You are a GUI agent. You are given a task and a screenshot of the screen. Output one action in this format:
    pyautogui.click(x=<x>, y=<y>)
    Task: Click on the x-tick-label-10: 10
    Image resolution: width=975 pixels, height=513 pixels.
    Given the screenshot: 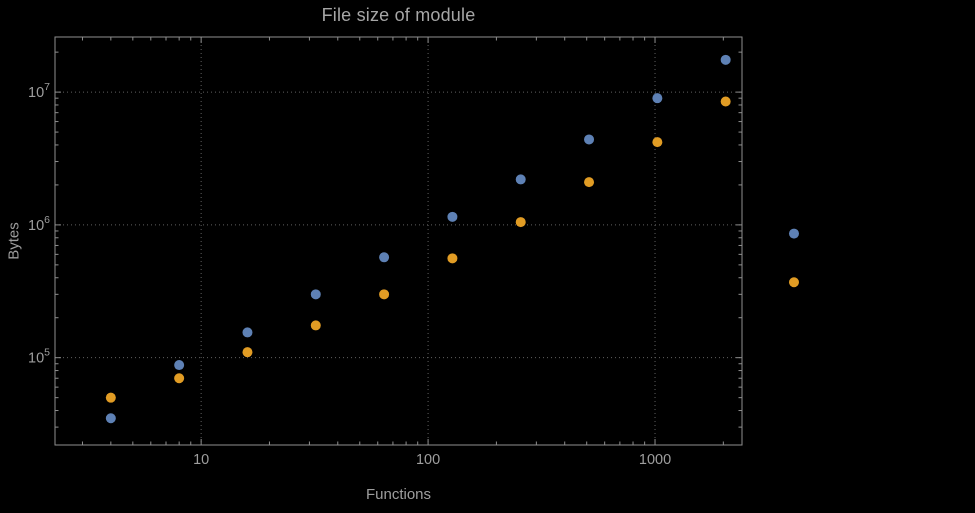 What is the action you would take?
    pyautogui.click(x=201, y=460)
    